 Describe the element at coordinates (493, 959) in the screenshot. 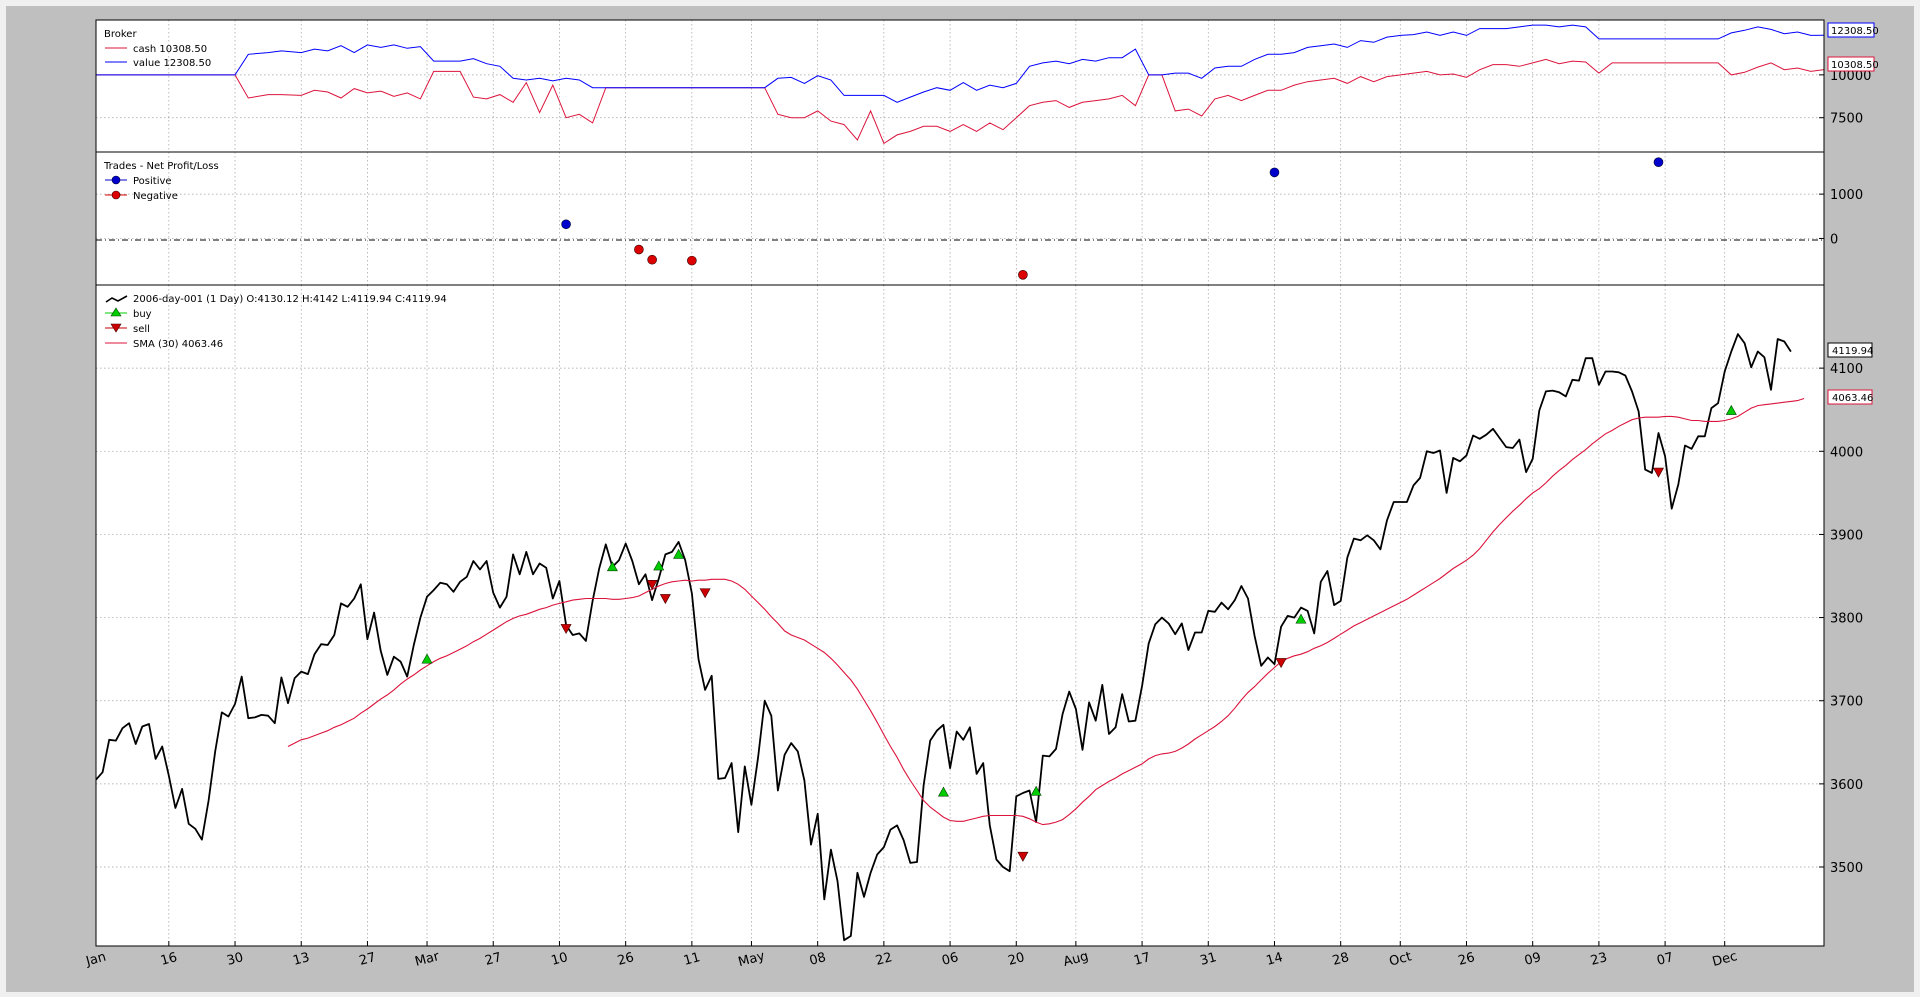

I see `x-tick-label-6: 27` at that location.